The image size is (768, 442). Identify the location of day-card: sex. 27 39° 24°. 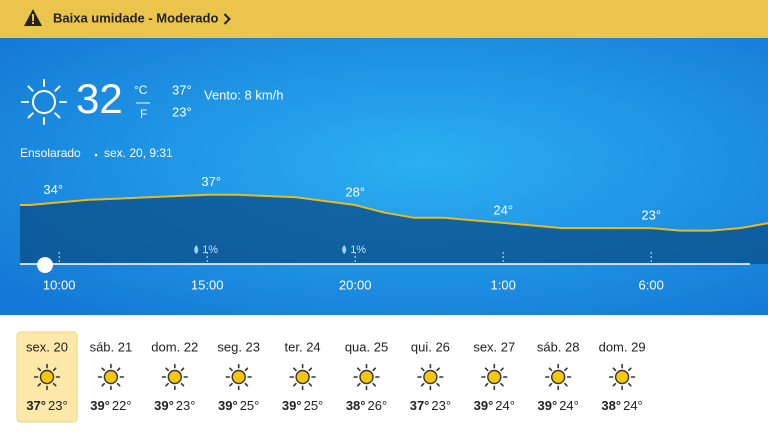
(494, 376).